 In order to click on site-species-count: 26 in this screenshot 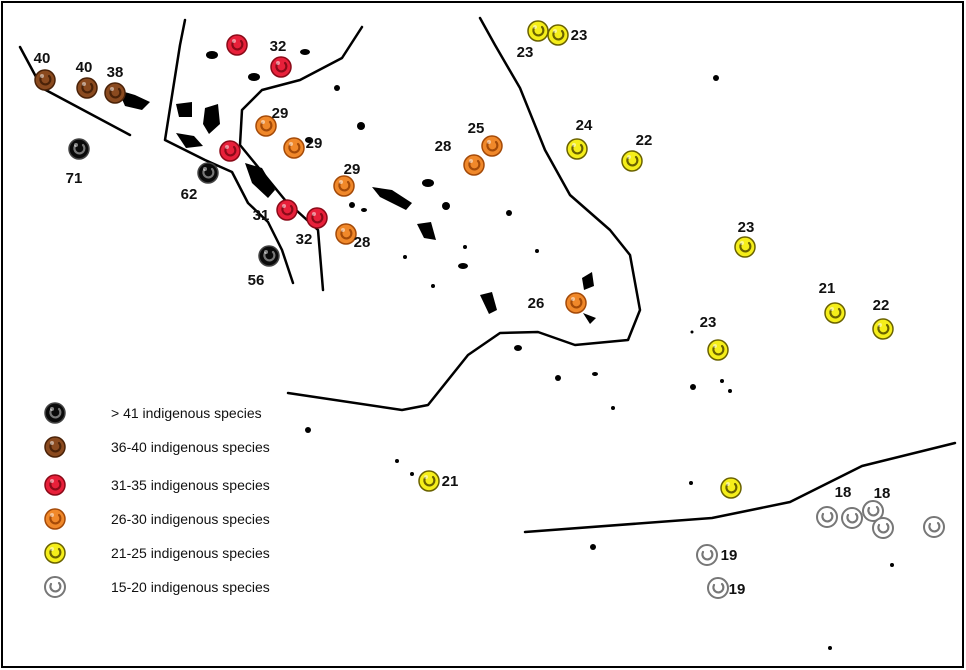, I will do `click(536, 303)`.